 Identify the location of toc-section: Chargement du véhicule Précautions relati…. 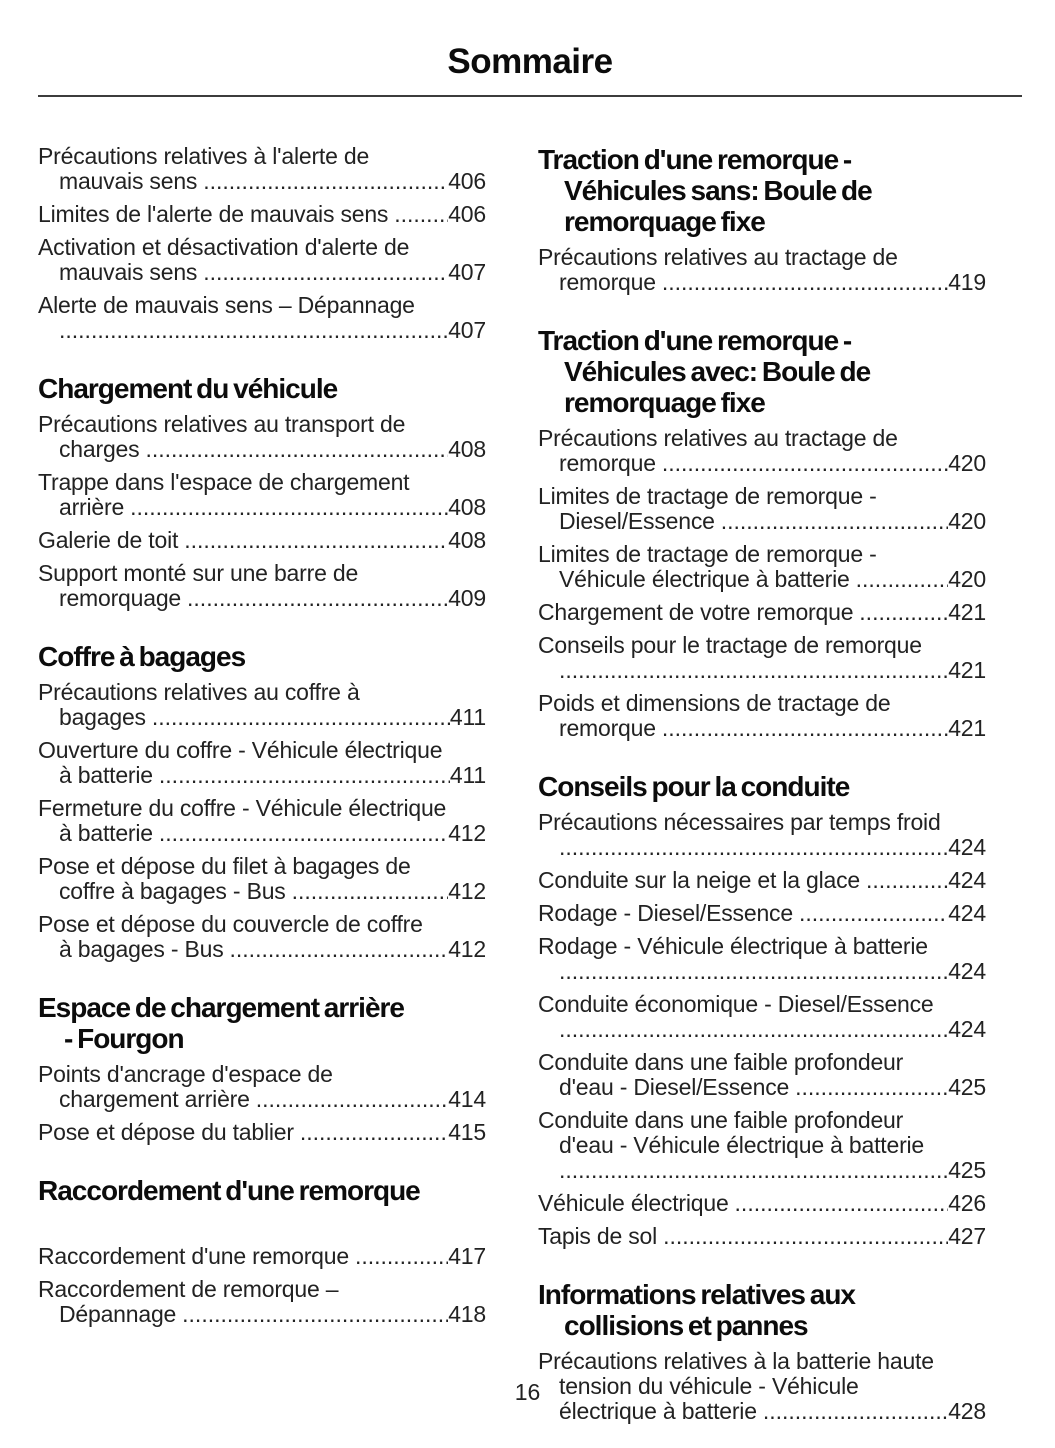
(262, 492).